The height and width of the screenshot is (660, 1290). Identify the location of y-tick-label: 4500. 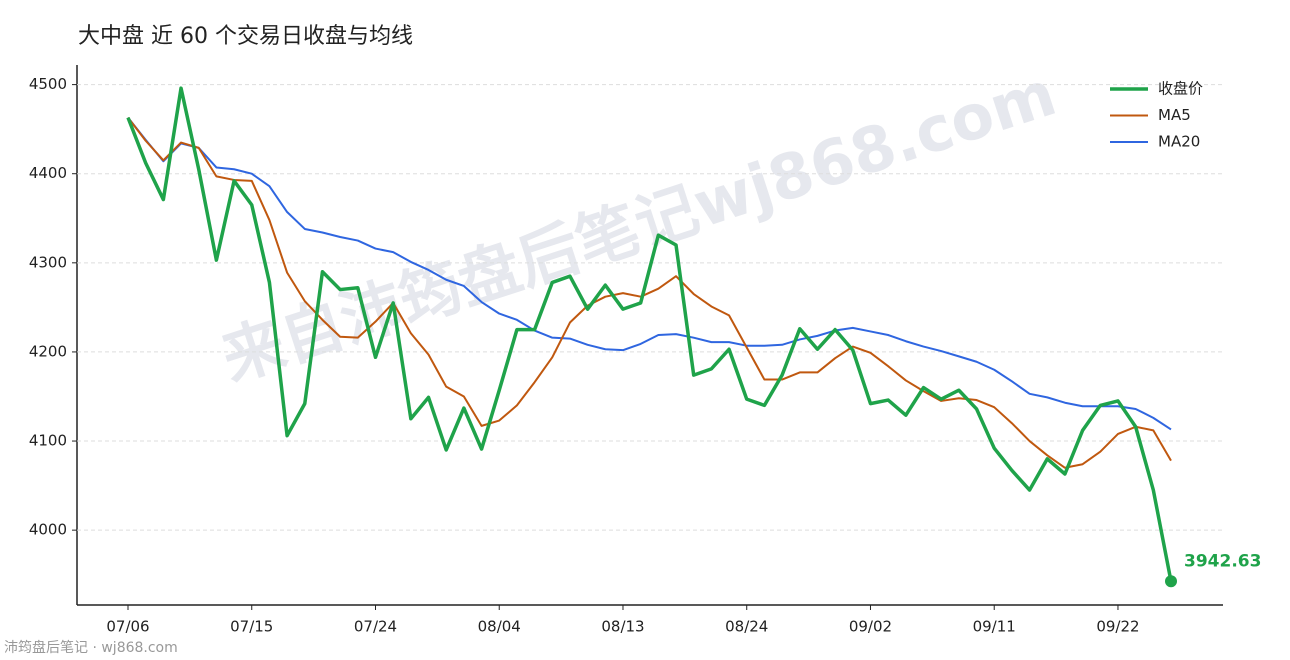
(48, 84).